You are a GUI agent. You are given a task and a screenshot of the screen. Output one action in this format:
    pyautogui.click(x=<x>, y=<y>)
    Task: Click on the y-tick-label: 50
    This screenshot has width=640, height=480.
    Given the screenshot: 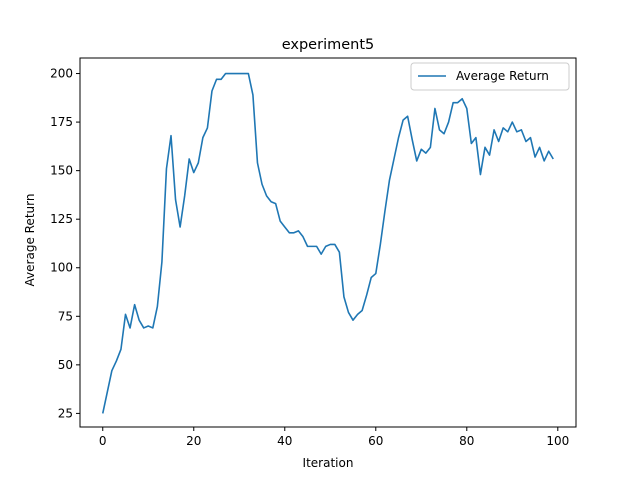 What is the action you would take?
    pyautogui.click(x=65, y=365)
    